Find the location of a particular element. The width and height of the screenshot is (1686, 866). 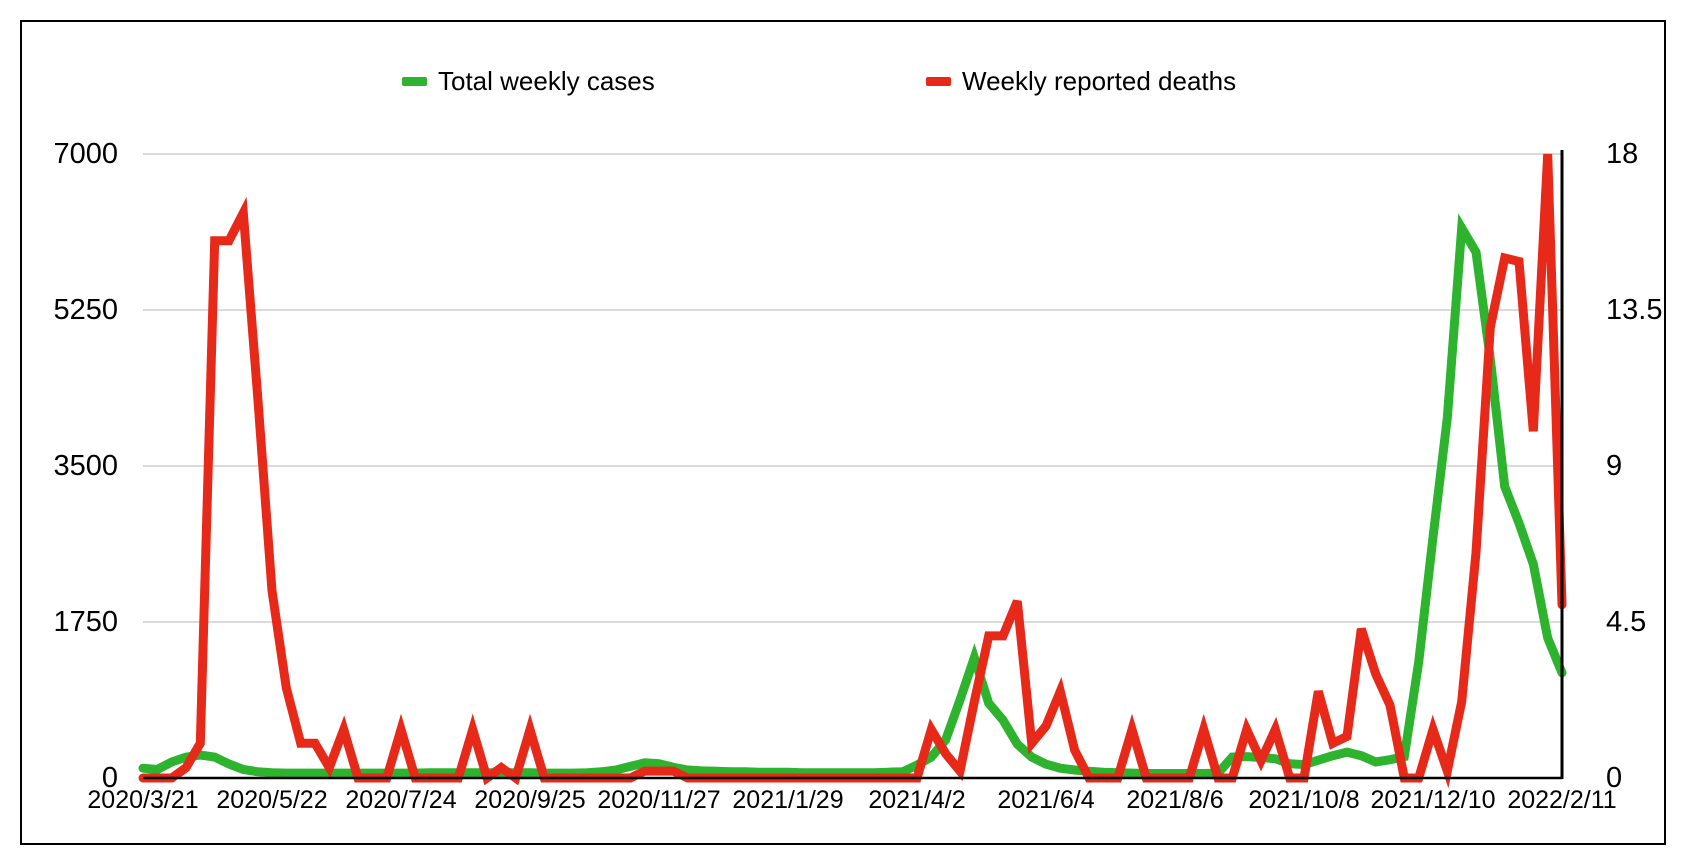

x-axis-tick-label: 2020/7/24 is located at coordinates (401, 800).